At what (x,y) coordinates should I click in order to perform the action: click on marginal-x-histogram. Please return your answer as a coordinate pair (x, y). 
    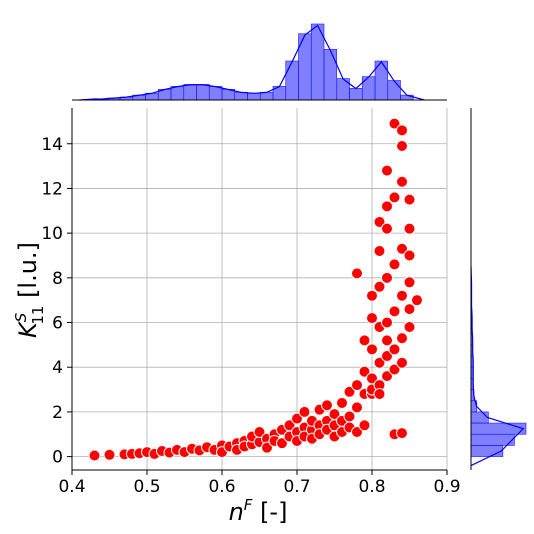
    Looking at the image, I should click on (259, 62).